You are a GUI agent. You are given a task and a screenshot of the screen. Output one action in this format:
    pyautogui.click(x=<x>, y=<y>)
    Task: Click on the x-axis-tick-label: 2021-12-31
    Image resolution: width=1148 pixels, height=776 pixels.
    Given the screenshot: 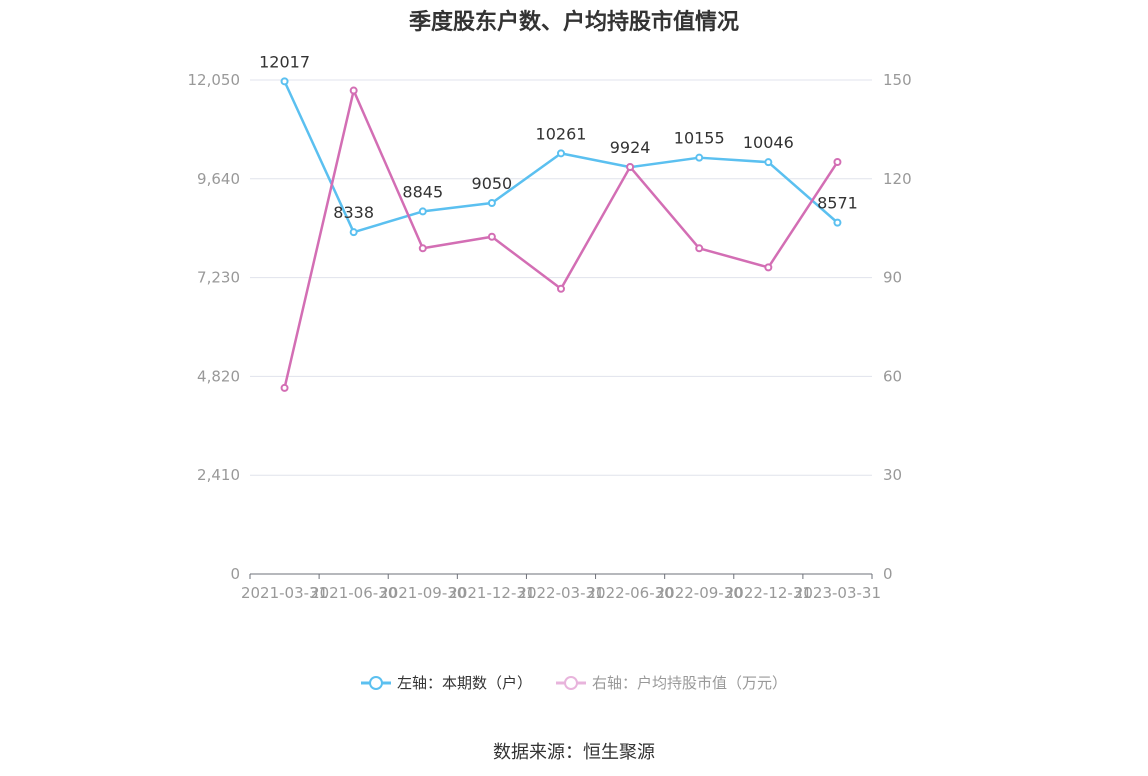 What is the action you would take?
    pyautogui.click(x=491, y=593)
    